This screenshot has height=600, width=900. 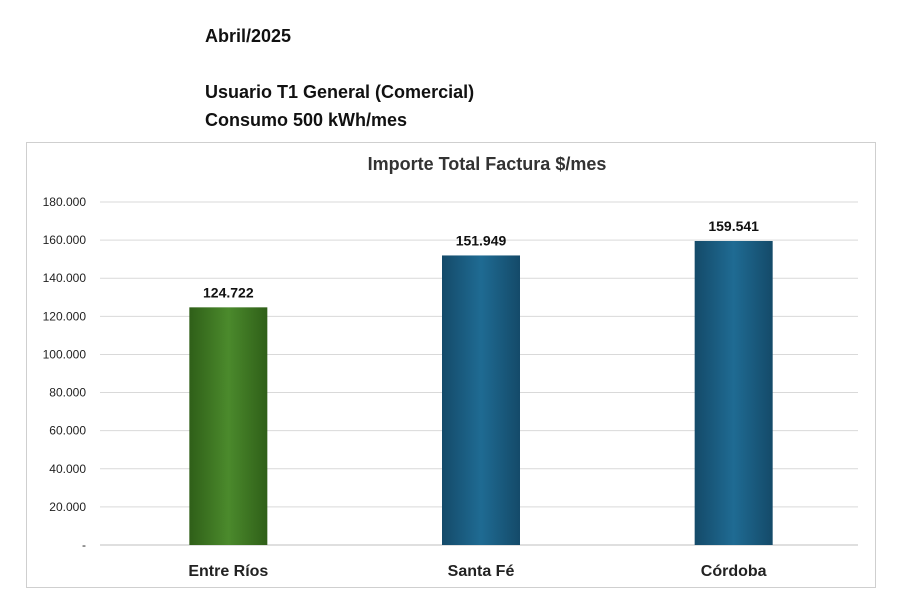 What do you see at coordinates (340, 92) in the screenshot?
I see `header-user-type: Usuario T1 General (Comercial)` at bounding box center [340, 92].